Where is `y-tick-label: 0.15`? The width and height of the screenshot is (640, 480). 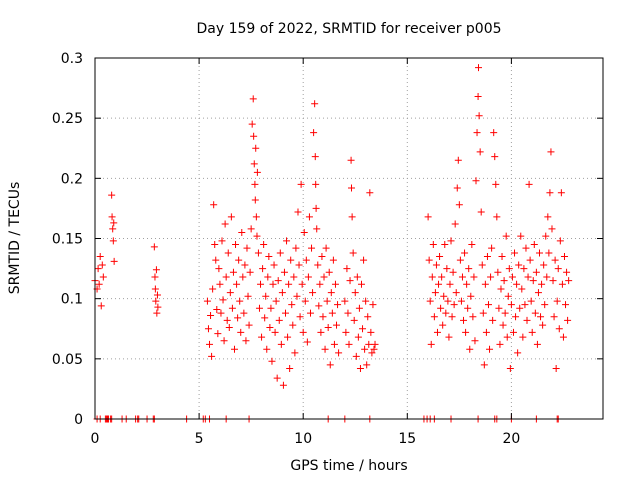
y-tick-label: 0.15 is located at coordinates (67, 240).